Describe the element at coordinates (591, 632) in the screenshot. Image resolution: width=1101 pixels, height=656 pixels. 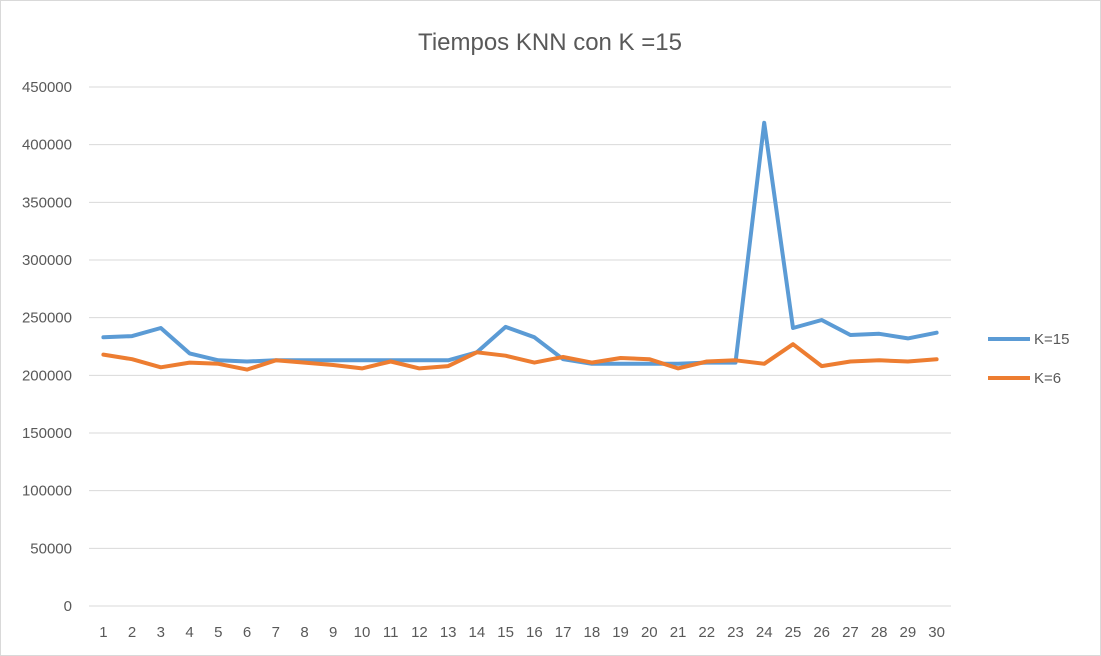
I see `x-tick-label: 18` at that location.